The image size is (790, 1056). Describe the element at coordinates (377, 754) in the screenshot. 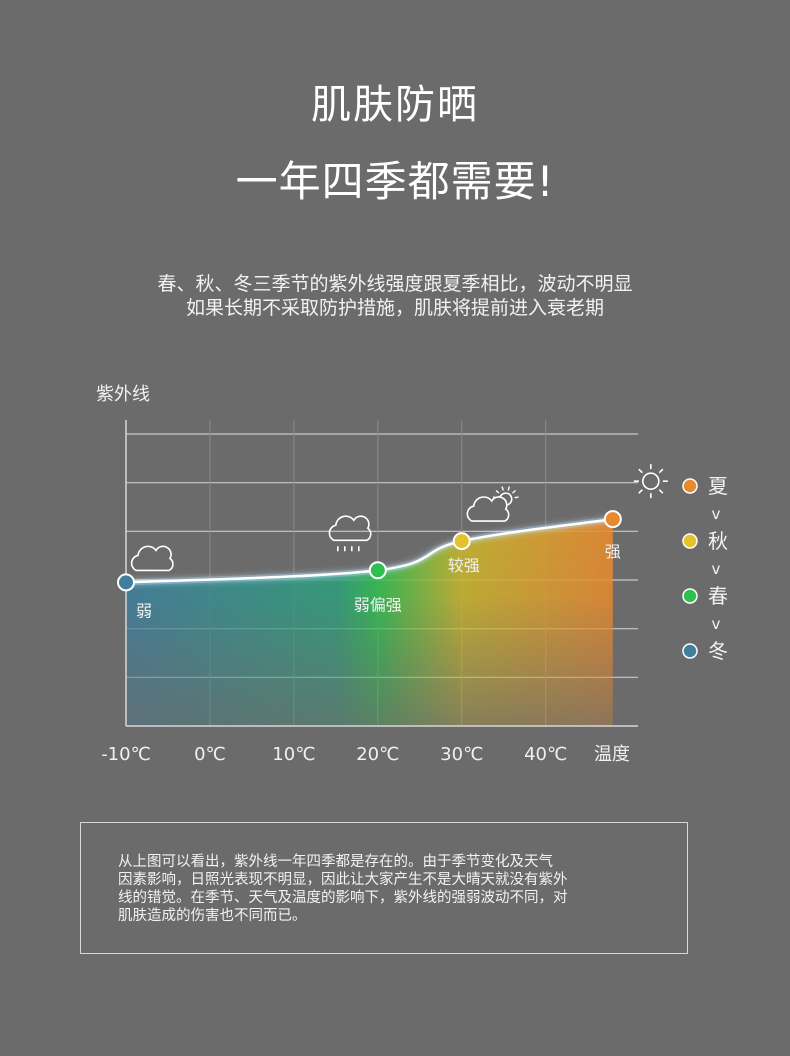

I see `x-tick-label: 20℃` at that location.